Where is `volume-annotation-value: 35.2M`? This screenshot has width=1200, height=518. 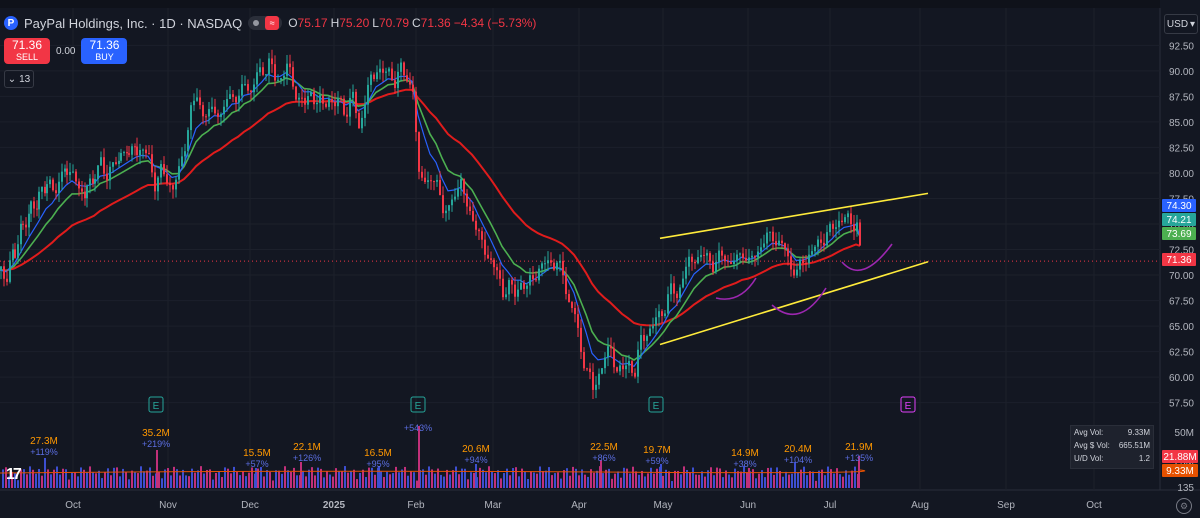
volume-annotation-value: 35.2M is located at coordinates (156, 433).